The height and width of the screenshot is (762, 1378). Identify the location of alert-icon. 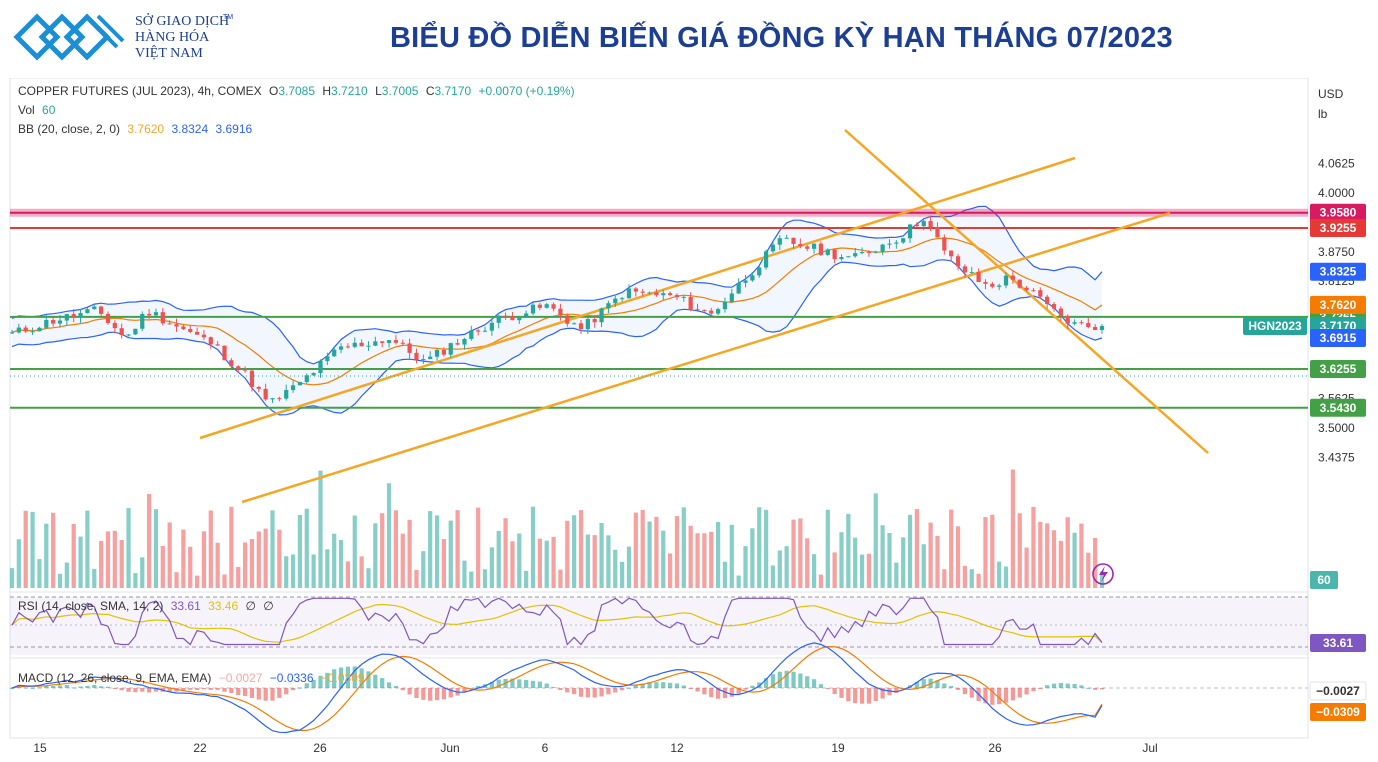
(1103, 574).